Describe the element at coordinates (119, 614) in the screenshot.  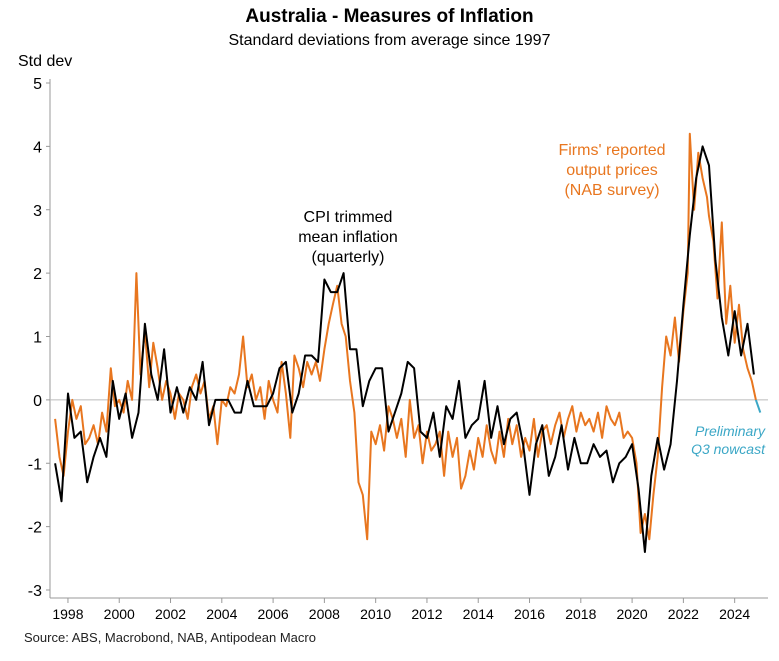
I see `x-tick-label: 2000` at that location.